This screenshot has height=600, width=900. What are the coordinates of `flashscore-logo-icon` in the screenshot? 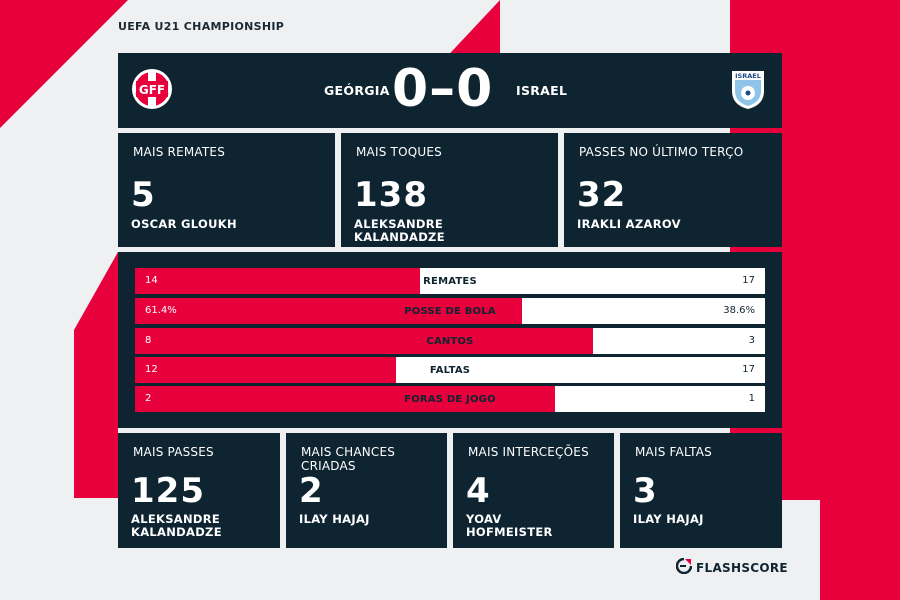 It's located at (684, 567).